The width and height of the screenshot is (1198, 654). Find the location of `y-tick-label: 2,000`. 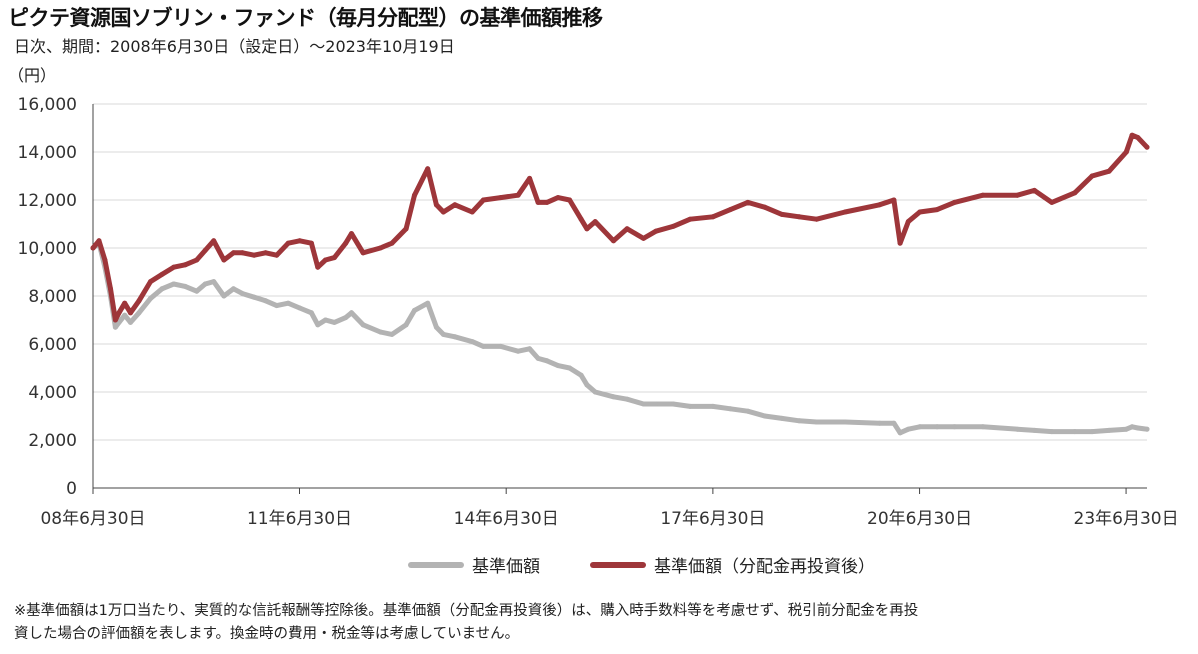

y-tick-label: 2,000 is located at coordinates (52, 441).